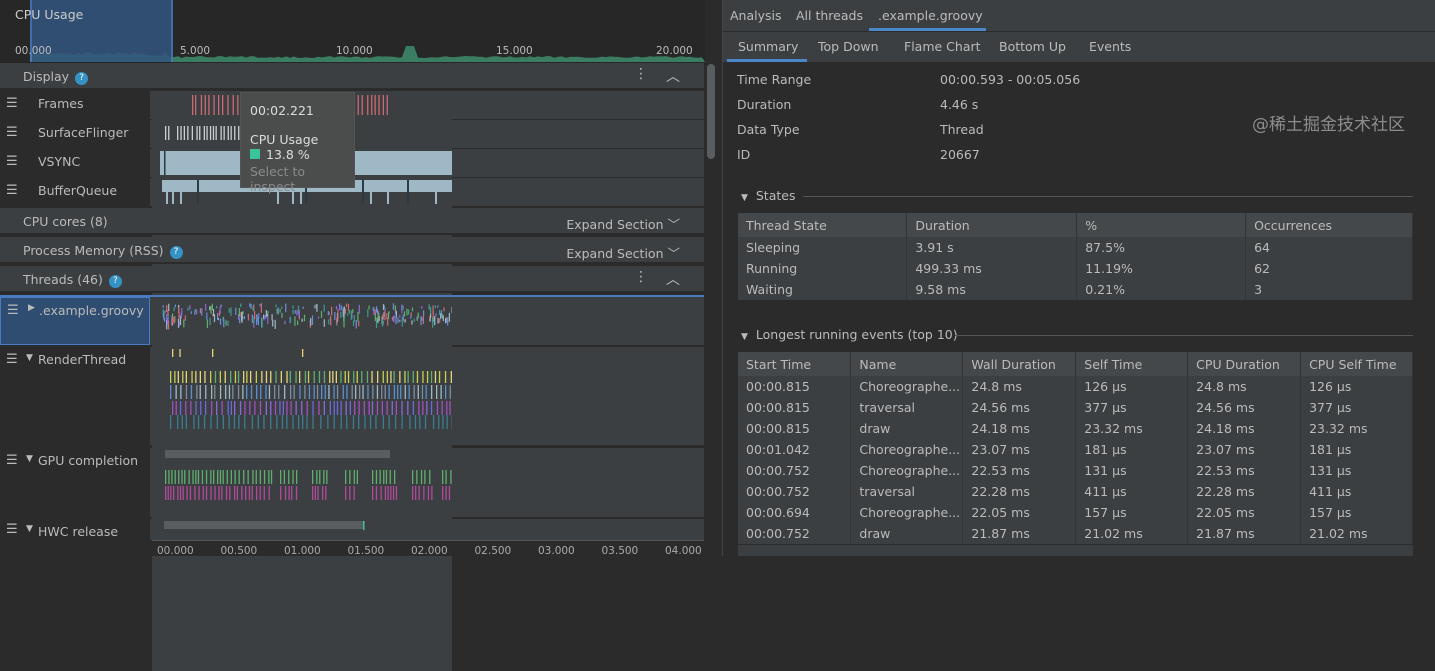 The width and height of the screenshot is (1435, 671). I want to click on process-memory-section: Process Memory (RSS)? Expand Section ﹀, so click(352, 250).